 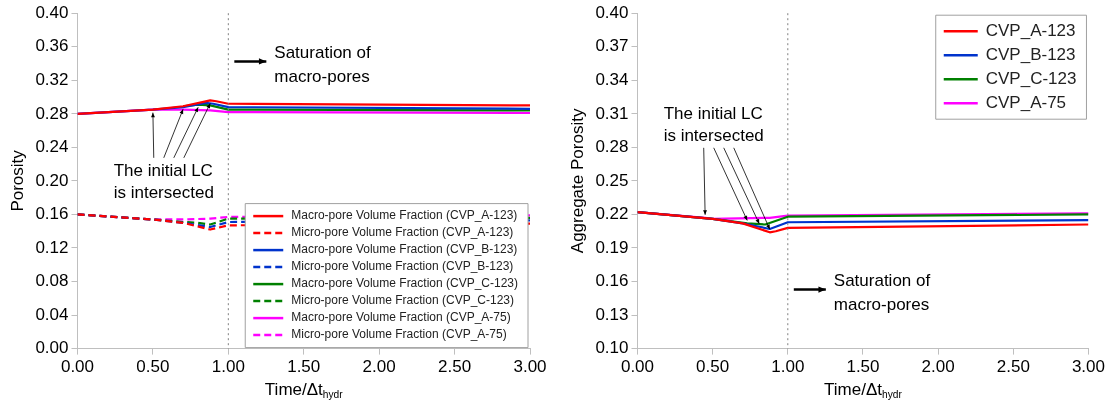 What do you see at coordinates (612, 214) in the screenshot?
I see `y-tick-label: 0.22` at bounding box center [612, 214].